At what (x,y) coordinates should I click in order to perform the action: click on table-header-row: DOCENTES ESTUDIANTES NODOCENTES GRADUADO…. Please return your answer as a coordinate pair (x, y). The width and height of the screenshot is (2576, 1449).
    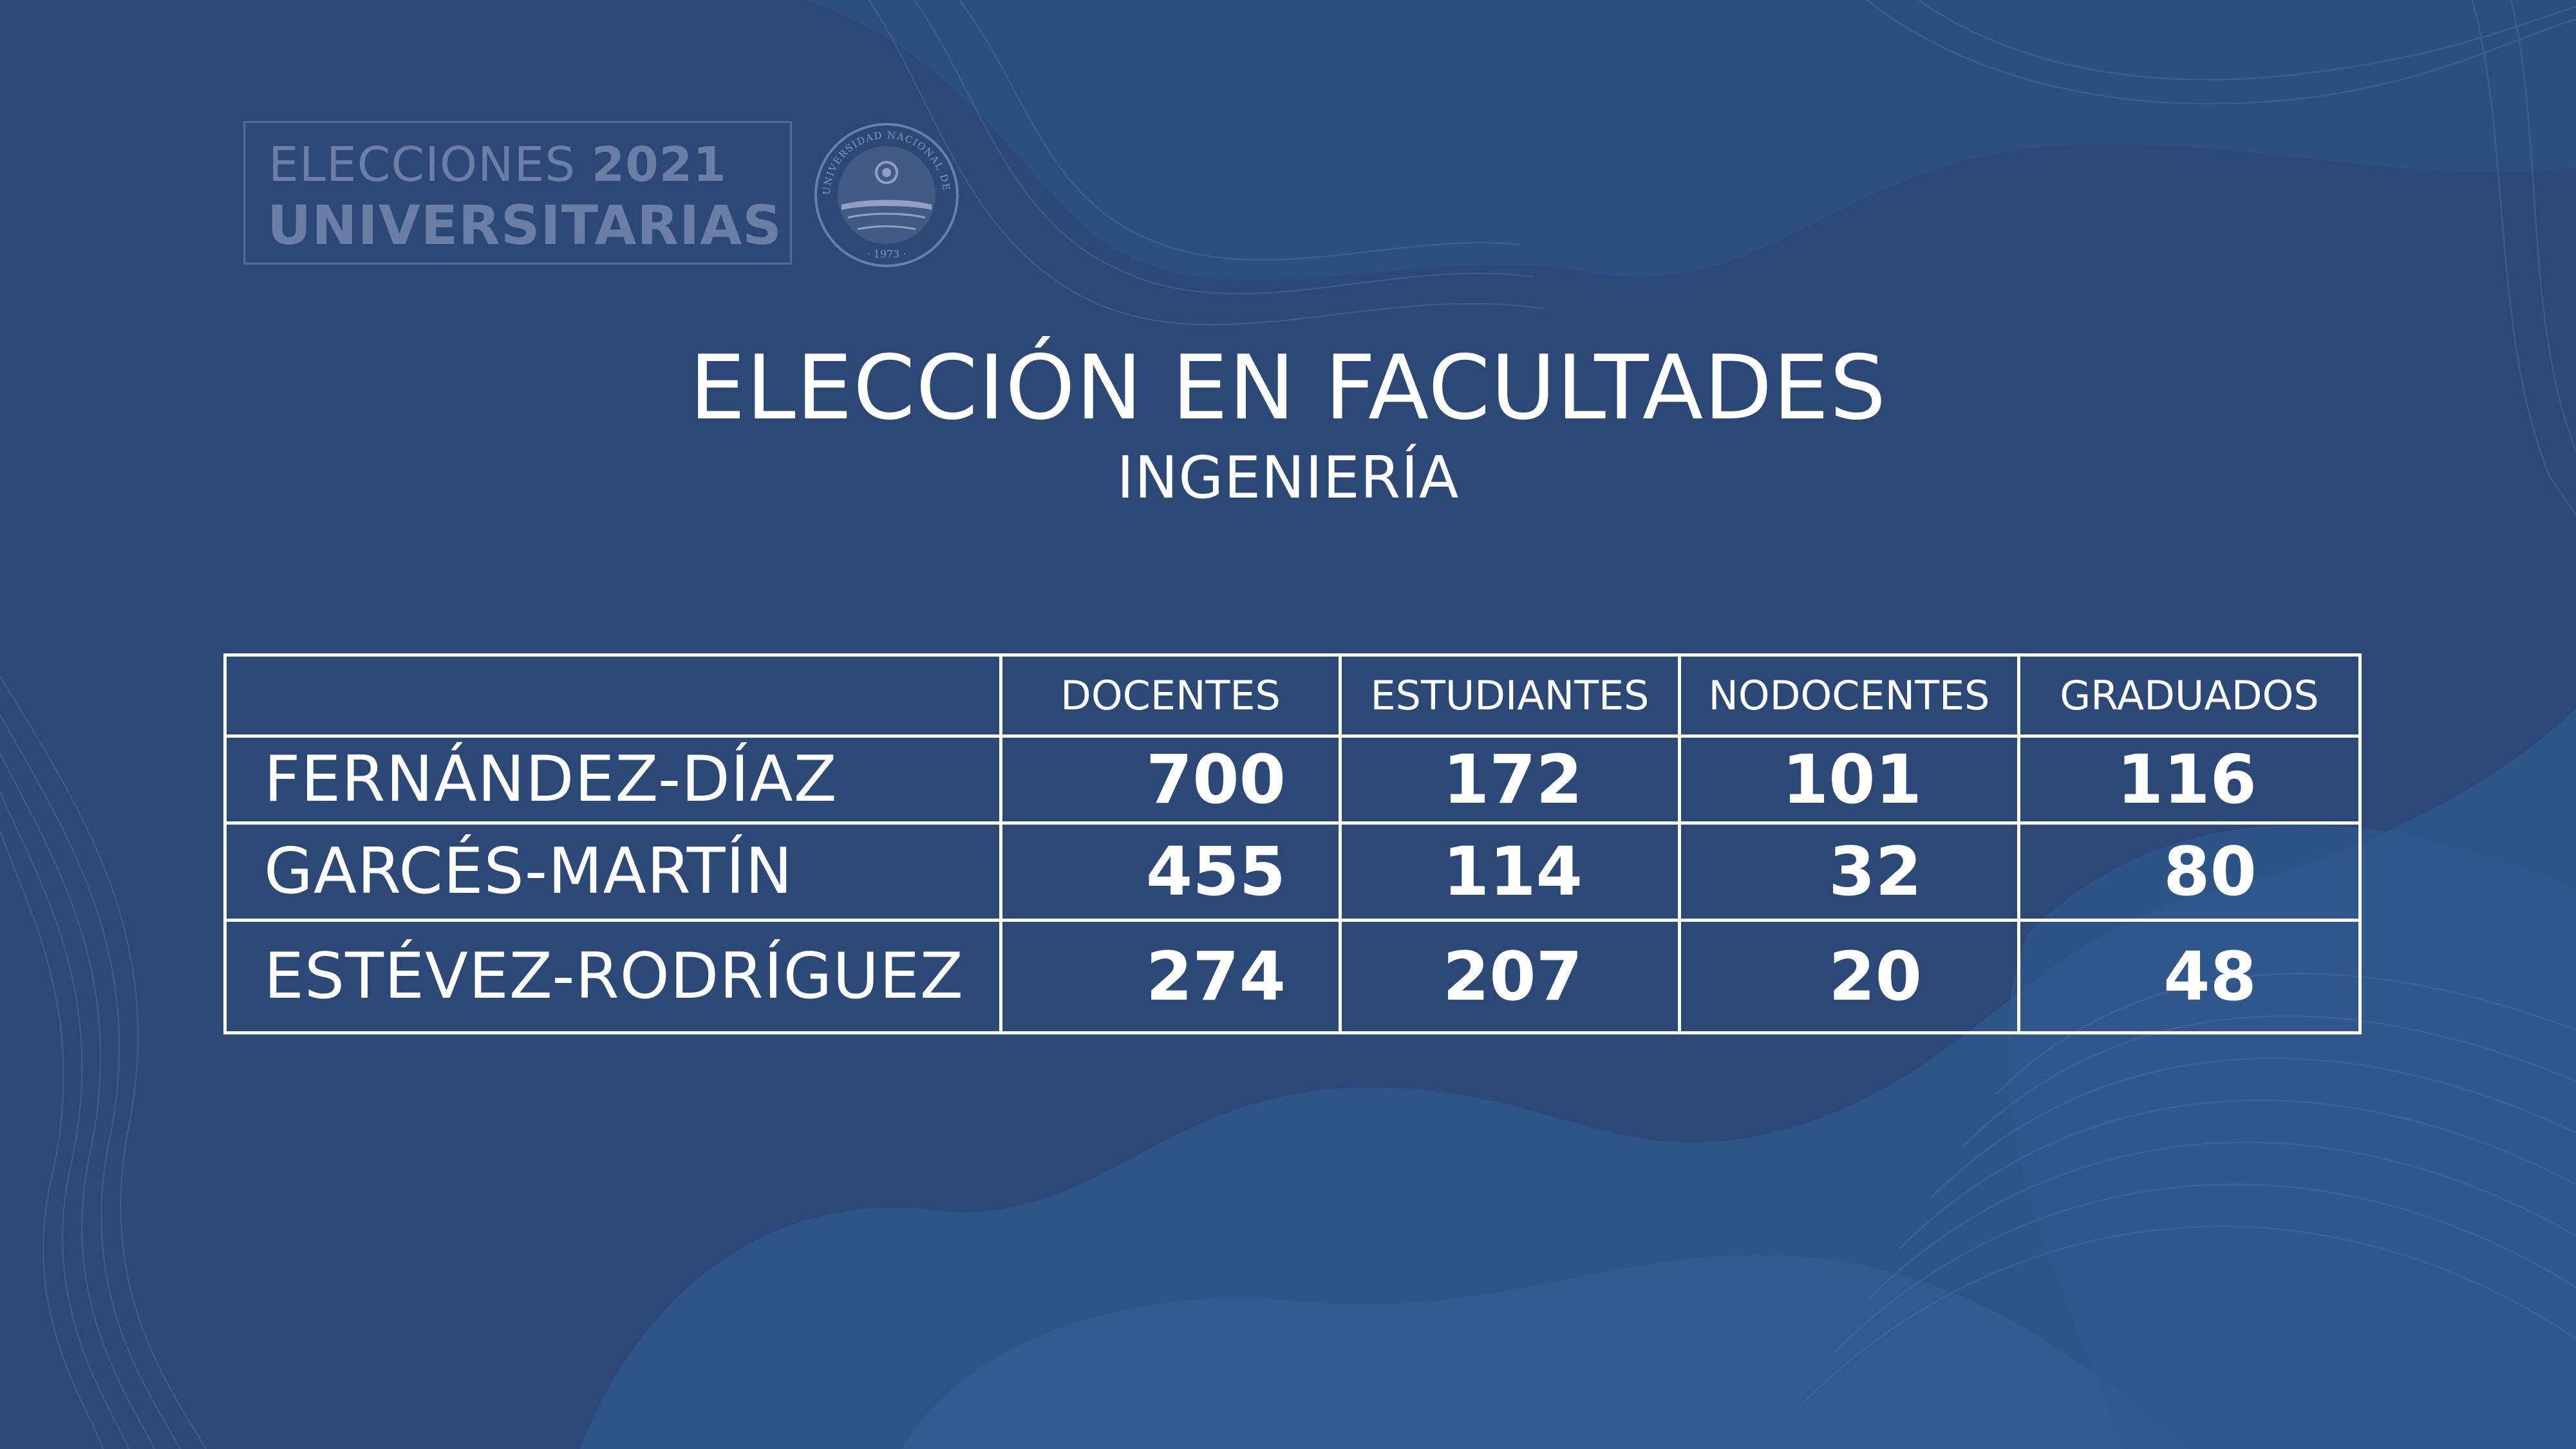
    Looking at the image, I should click on (1292, 695).